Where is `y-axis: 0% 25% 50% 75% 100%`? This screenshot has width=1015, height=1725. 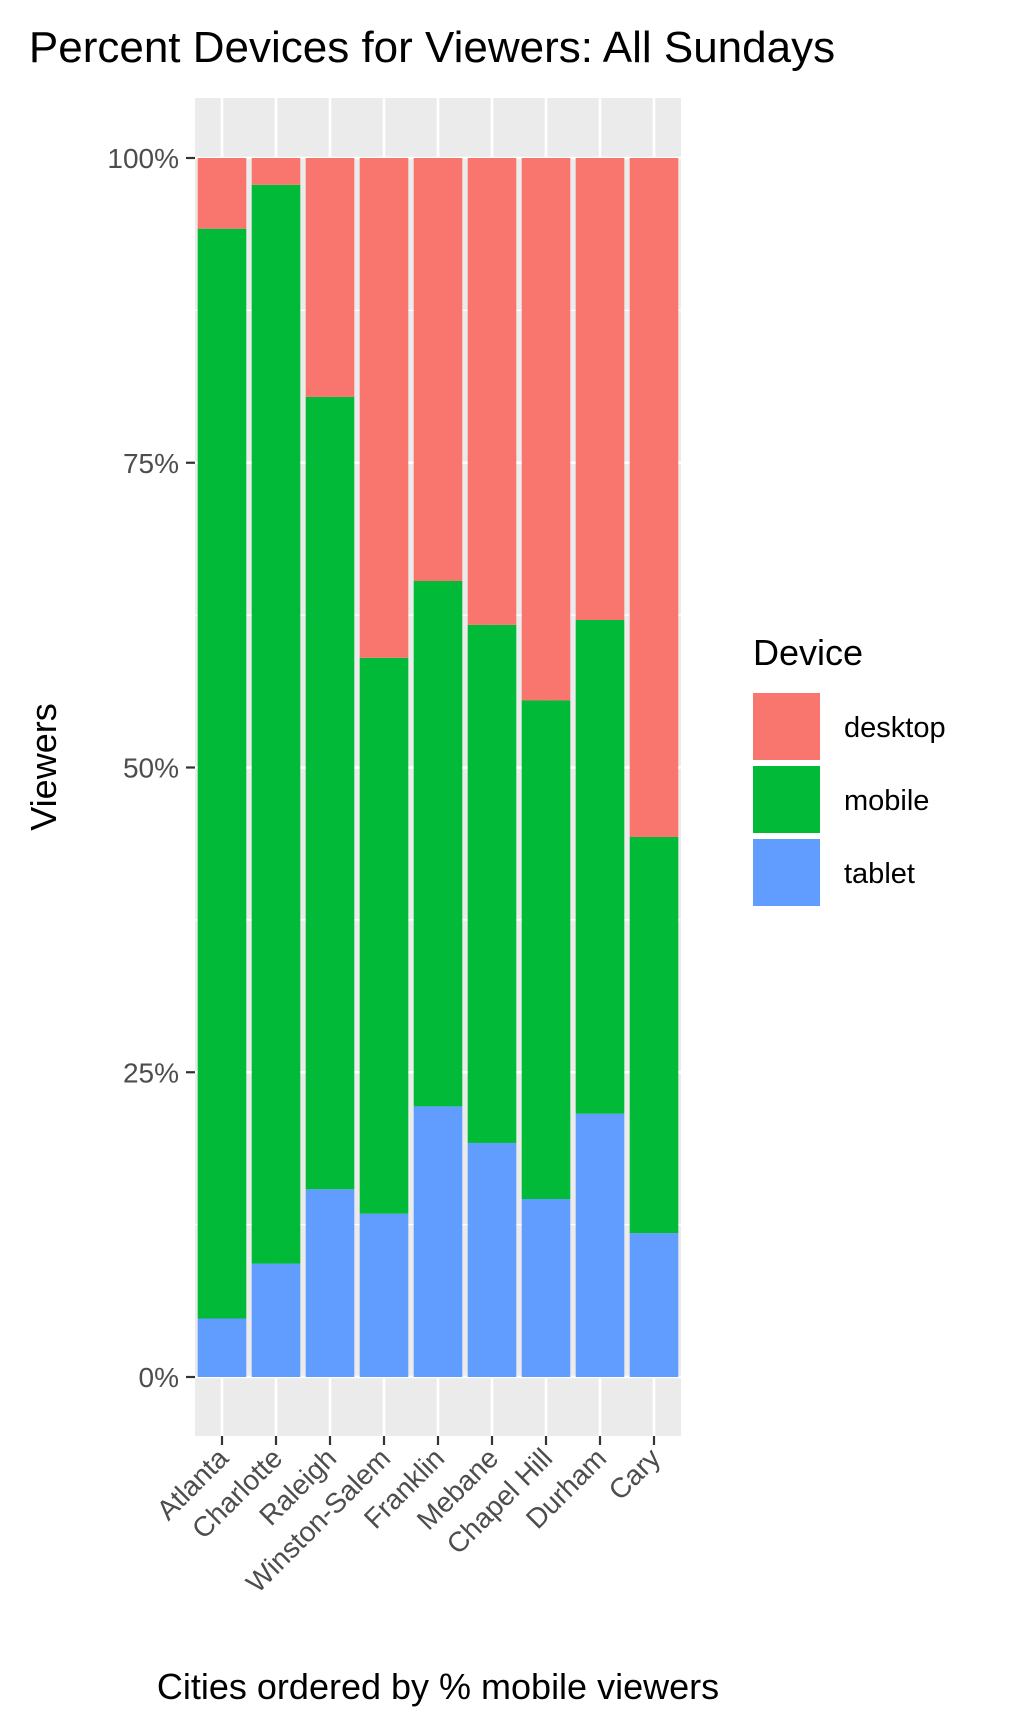
y-axis: 0% 25% 50% 75% 100% is located at coordinates (151, 768).